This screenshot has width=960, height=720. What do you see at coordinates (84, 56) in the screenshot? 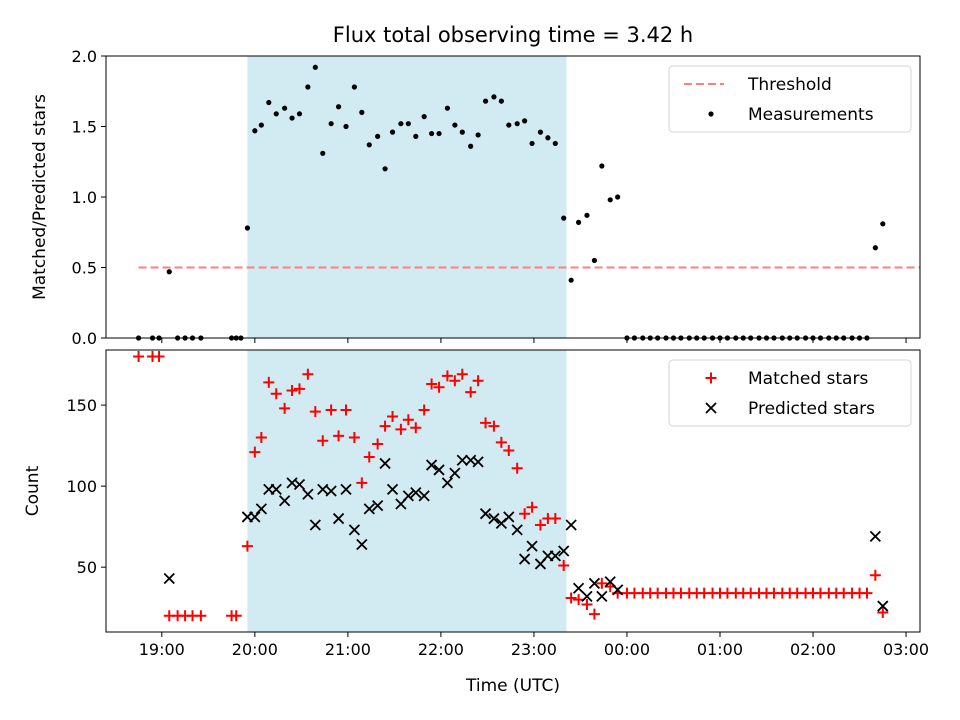
I see `y-tick-label: 2.0` at bounding box center [84, 56].